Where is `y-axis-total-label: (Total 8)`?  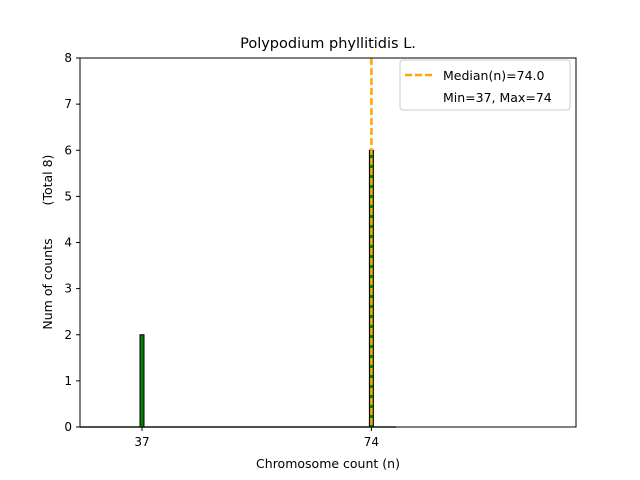 y-axis-total-label: (Total 8) is located at coordinates (47, 180).